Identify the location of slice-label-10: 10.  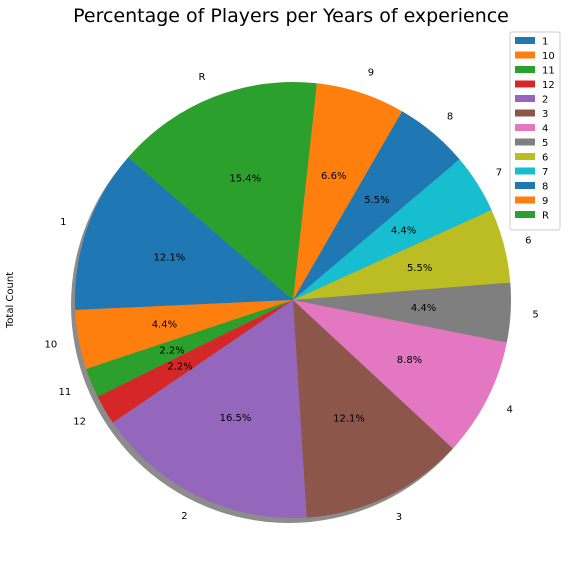
(51, 344).